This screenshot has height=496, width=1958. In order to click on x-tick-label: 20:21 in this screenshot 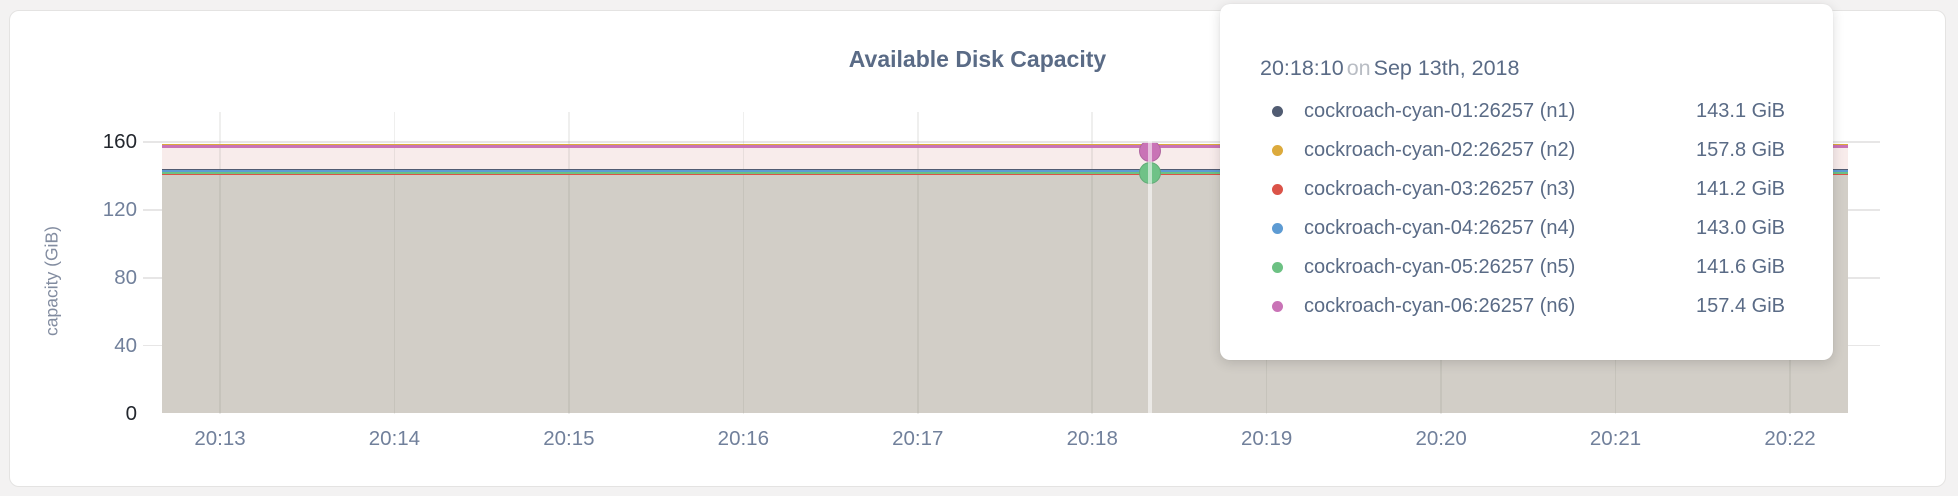, I will do `click(1615, 438)`.